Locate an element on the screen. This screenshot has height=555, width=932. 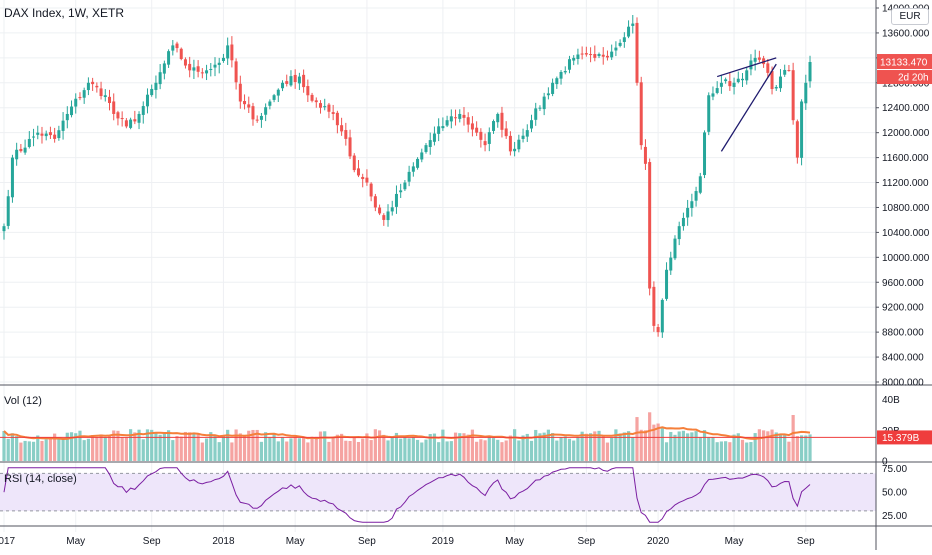
currency-button: EUR is located at coordinates (910, 16).